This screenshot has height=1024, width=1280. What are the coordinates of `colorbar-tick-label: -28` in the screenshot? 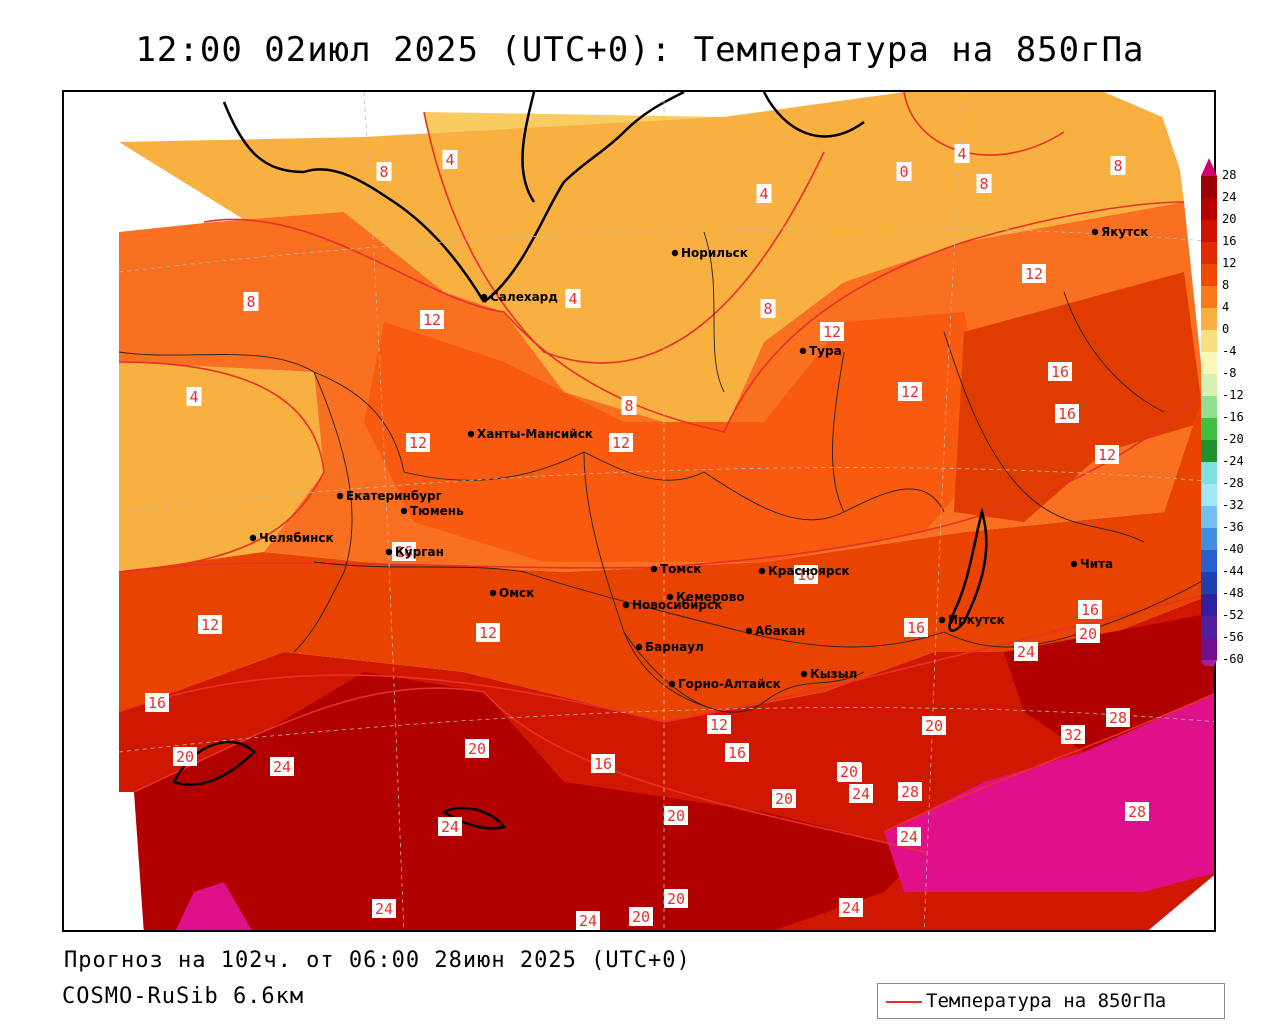 It's located at (1233, 483).